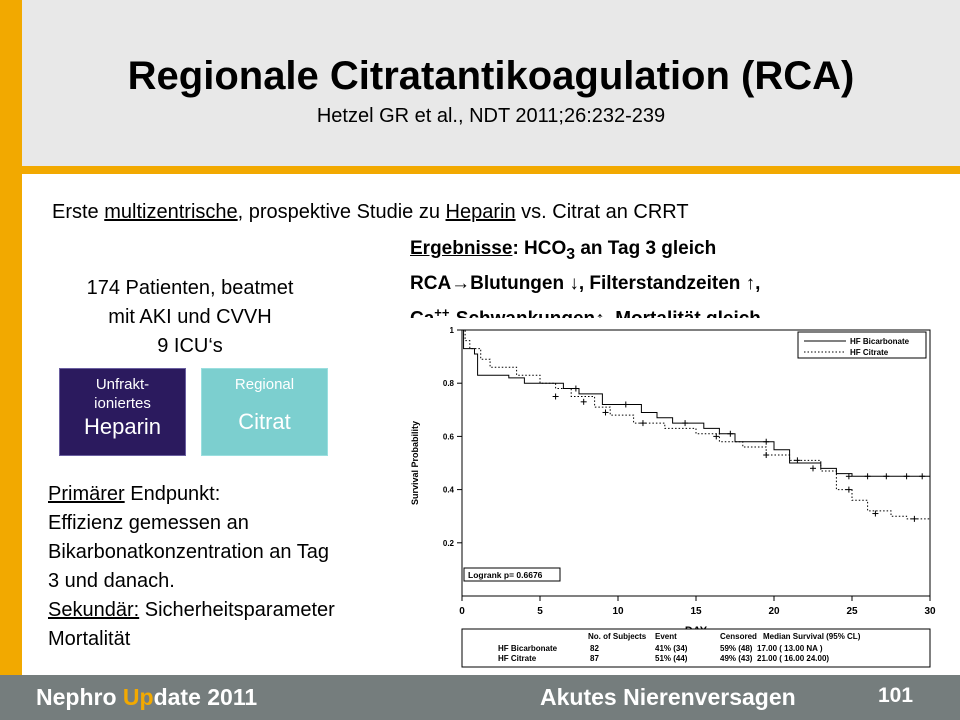 This screenshot has width=960, height=720. I want to click on left-accent-bar, so click(11, 360).